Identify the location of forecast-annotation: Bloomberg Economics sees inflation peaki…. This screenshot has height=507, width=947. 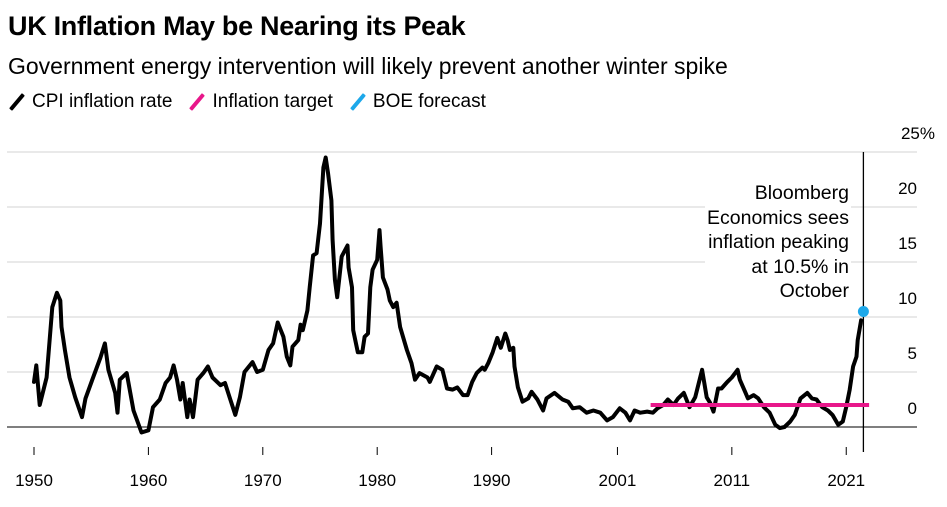
(778, 242).